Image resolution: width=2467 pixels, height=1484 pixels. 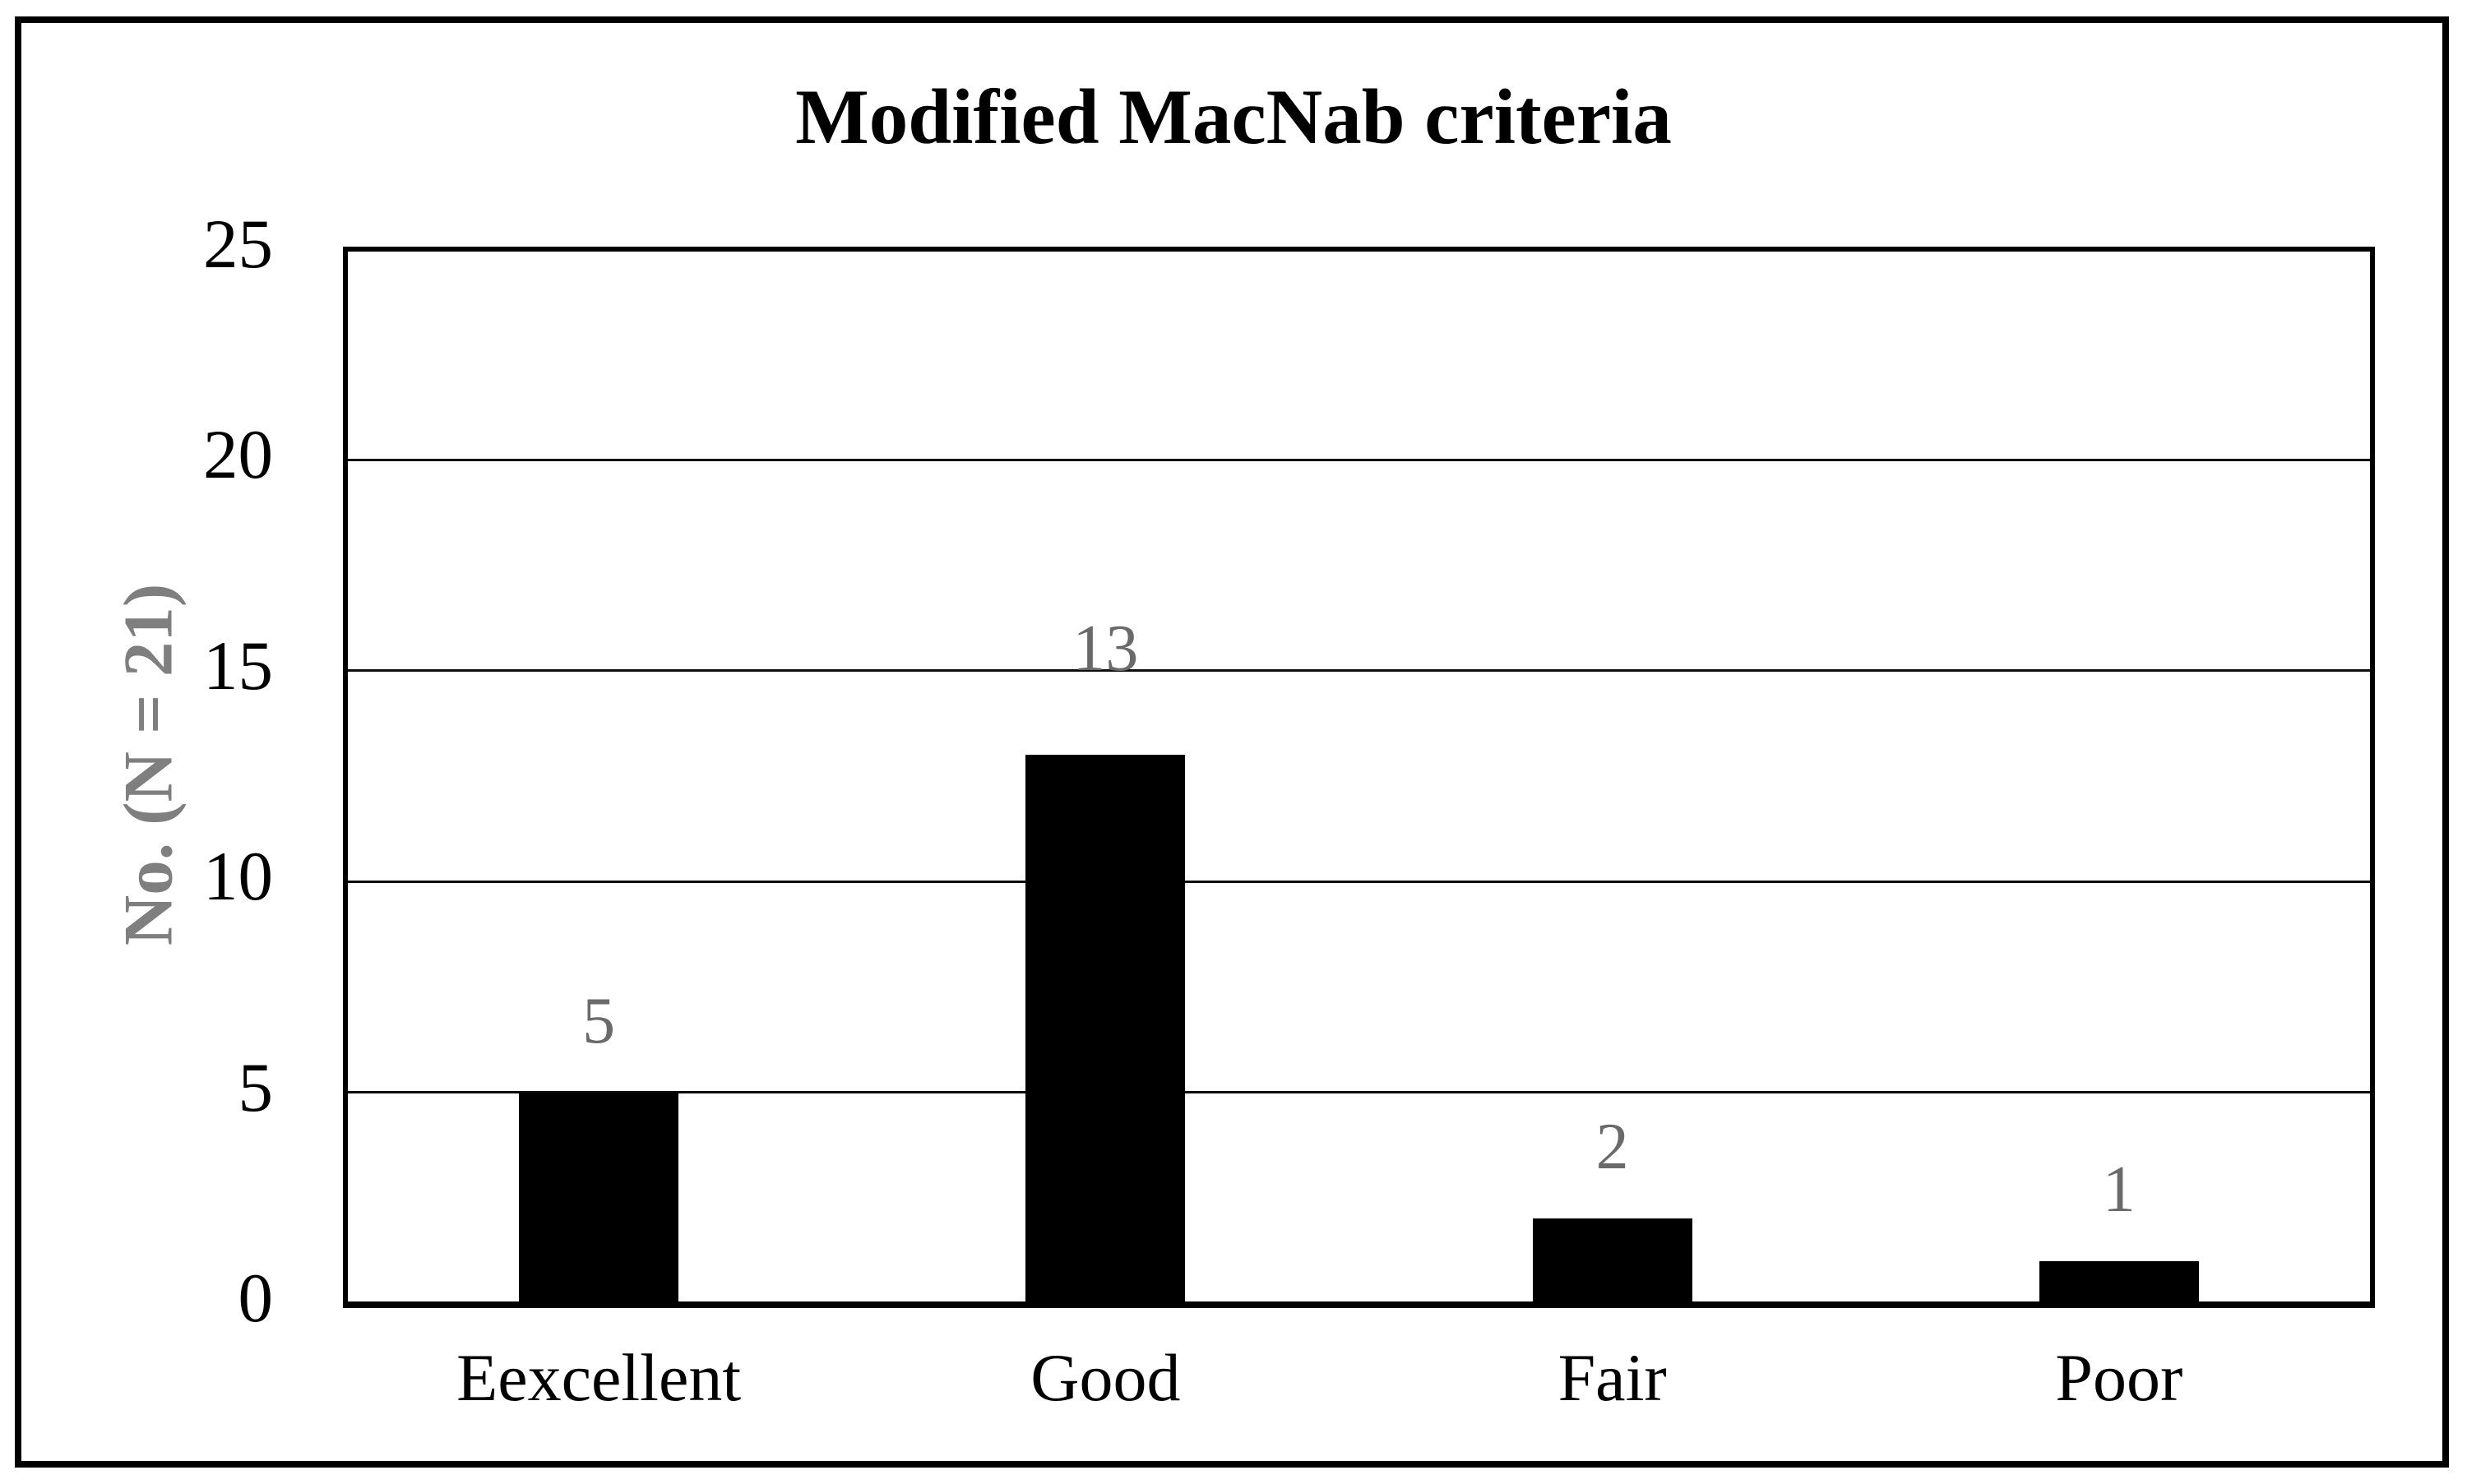 What do you see at coordinates (238, 455) in the screenshot?
I see `y-tick-label-20: 20` at bounding box center [238, 455].